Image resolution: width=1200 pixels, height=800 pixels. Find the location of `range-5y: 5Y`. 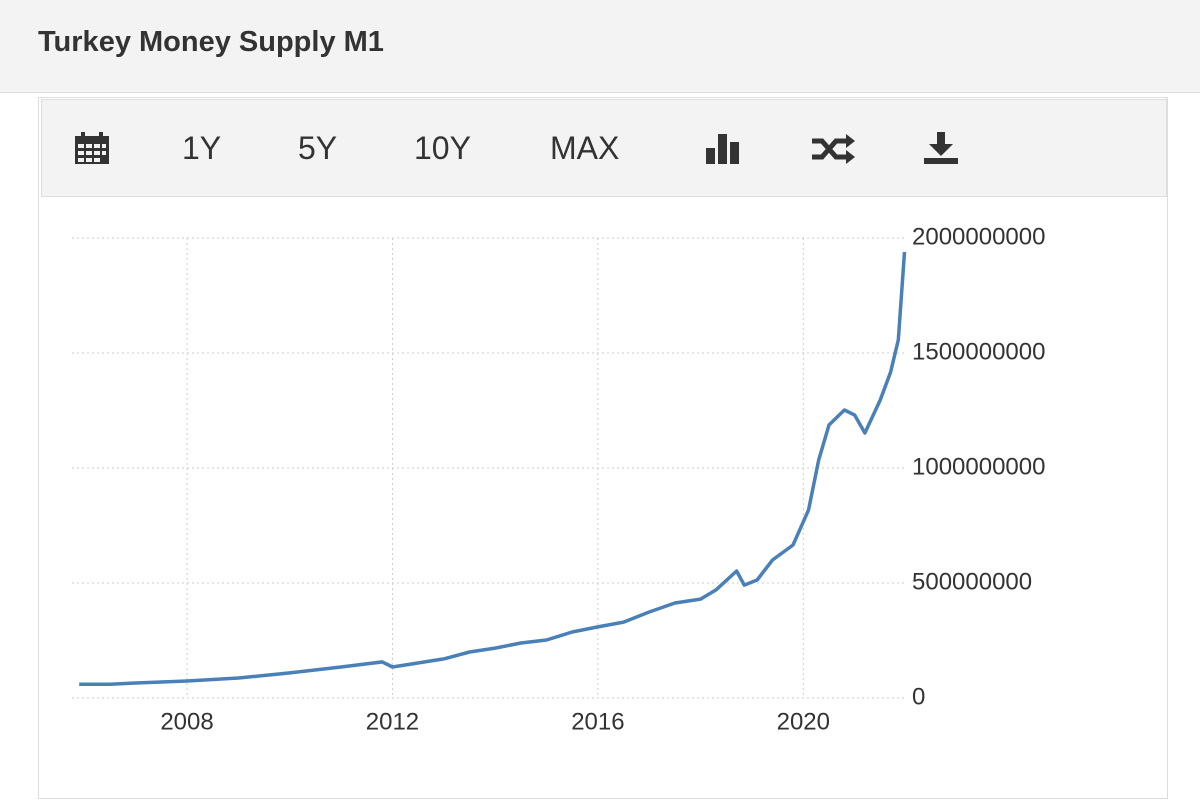

range-5y: 5Y is located at coordinates (318, 148).